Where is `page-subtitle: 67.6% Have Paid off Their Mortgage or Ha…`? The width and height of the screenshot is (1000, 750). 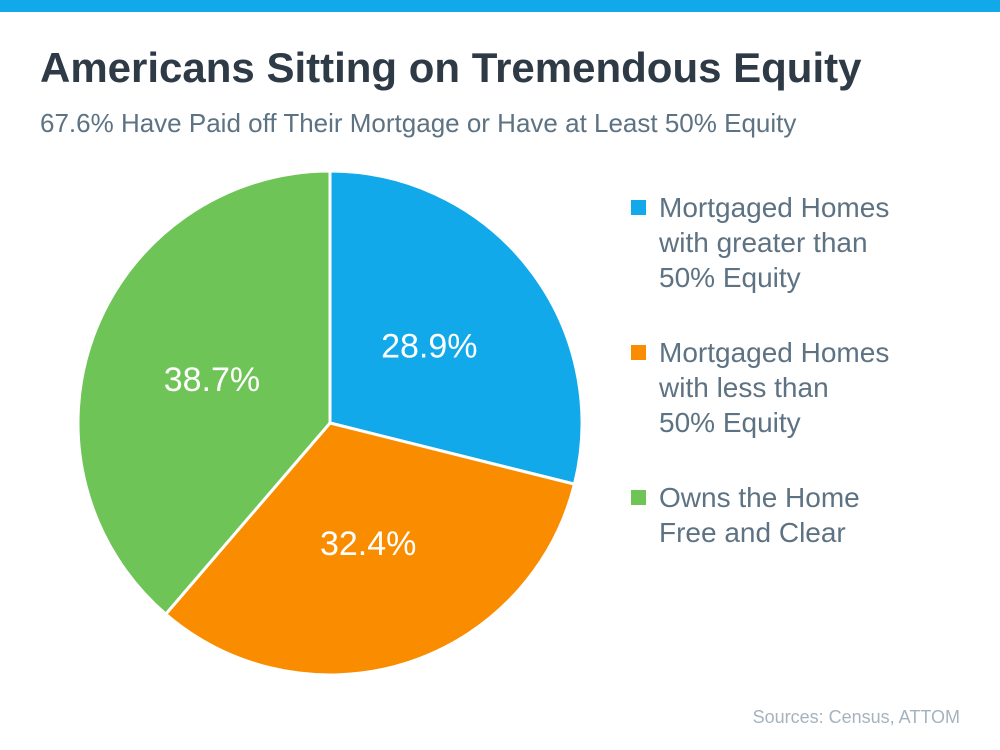
page-subtitle: 67.6% Have Paid off Their Mortgage or Ha… is located at coordinates (418, 123).